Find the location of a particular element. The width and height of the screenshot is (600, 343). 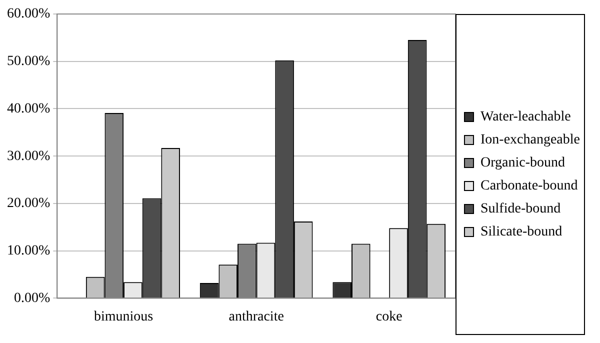

legend-label: Sulfide-bound is located at coordinates (520, 209).